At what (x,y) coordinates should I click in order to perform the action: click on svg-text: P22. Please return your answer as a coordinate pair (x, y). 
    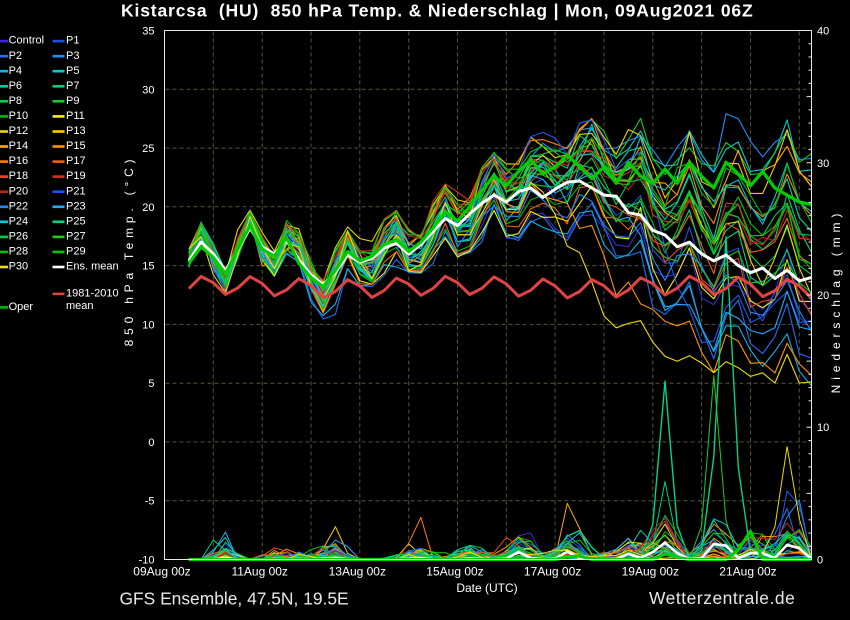
    Looking at the image, I should click on (19, 206).